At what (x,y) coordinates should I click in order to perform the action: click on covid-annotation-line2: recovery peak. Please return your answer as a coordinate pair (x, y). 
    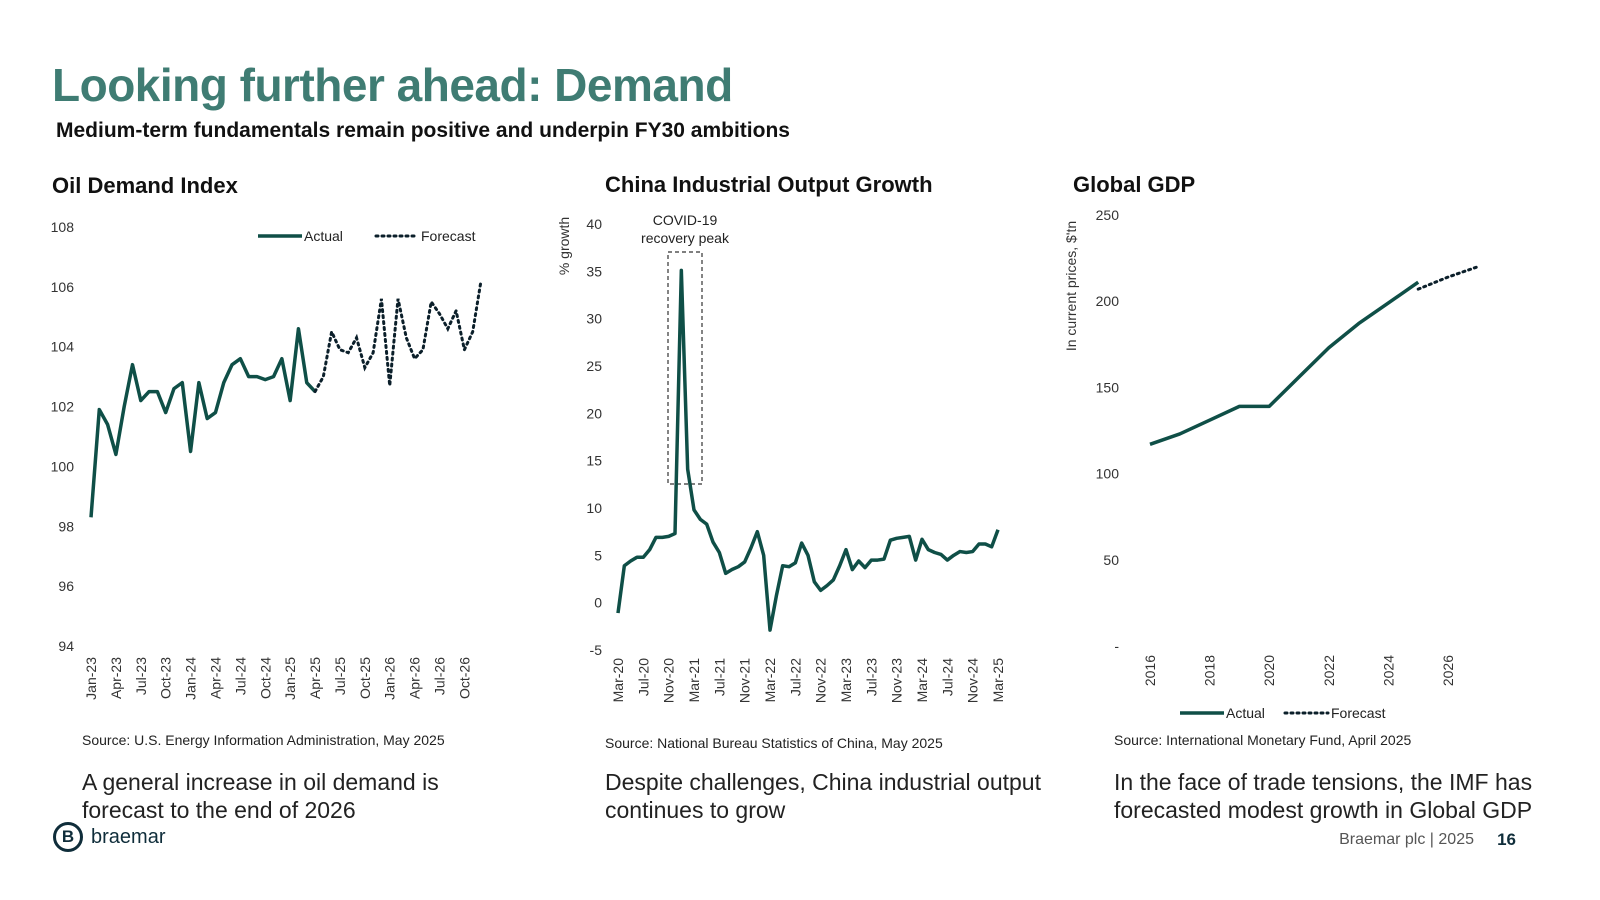
    Looking at the image, I should click on (685, 238).